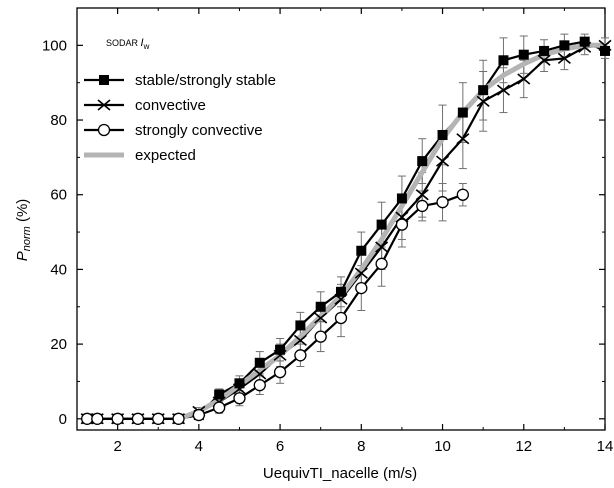  What do you see at coordinates (58, 344) in the screenshot?
I see `y-tick-label: 20` at bounding box center [58, 344].